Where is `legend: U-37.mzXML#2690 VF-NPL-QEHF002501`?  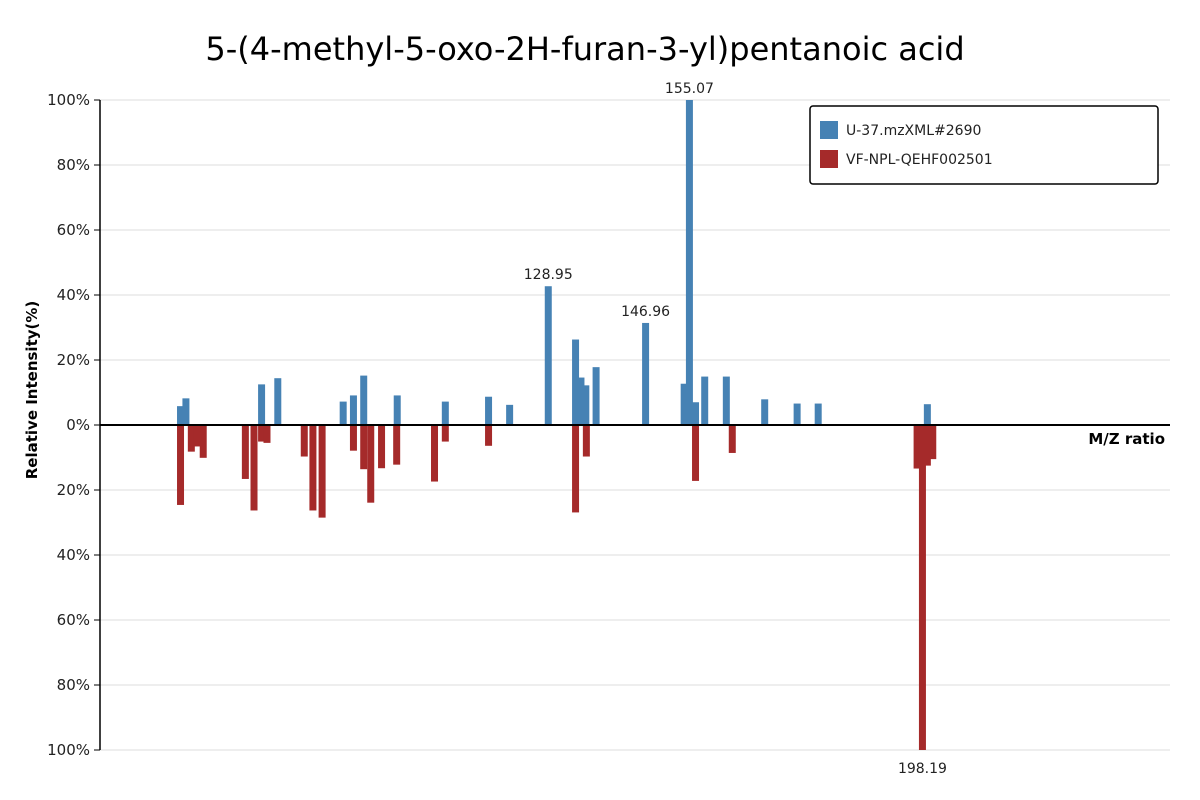
legend: U-37.mzXML#2690 VF-NPL-QEHF002501 is located at coordinates (984, 145).